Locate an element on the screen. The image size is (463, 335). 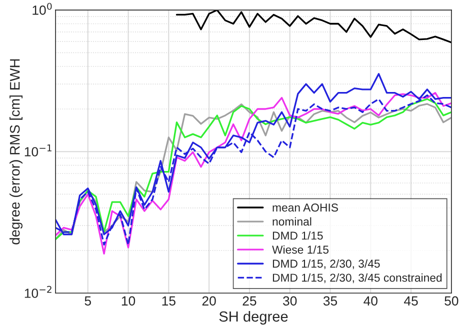
legend-label: mean AOHIS is located at coordinates (305, 208).